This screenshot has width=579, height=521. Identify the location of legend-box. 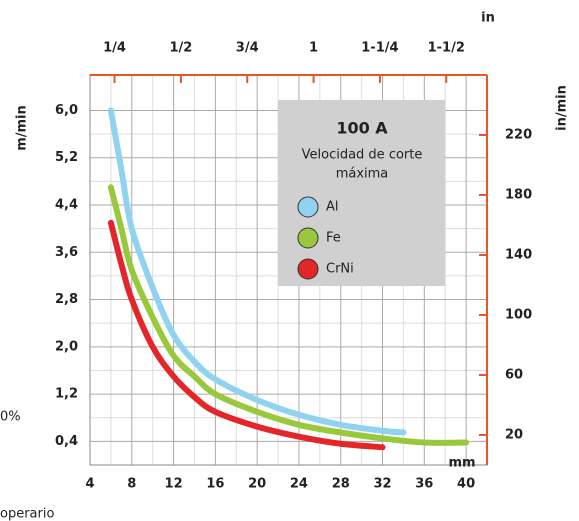
(361, 193).